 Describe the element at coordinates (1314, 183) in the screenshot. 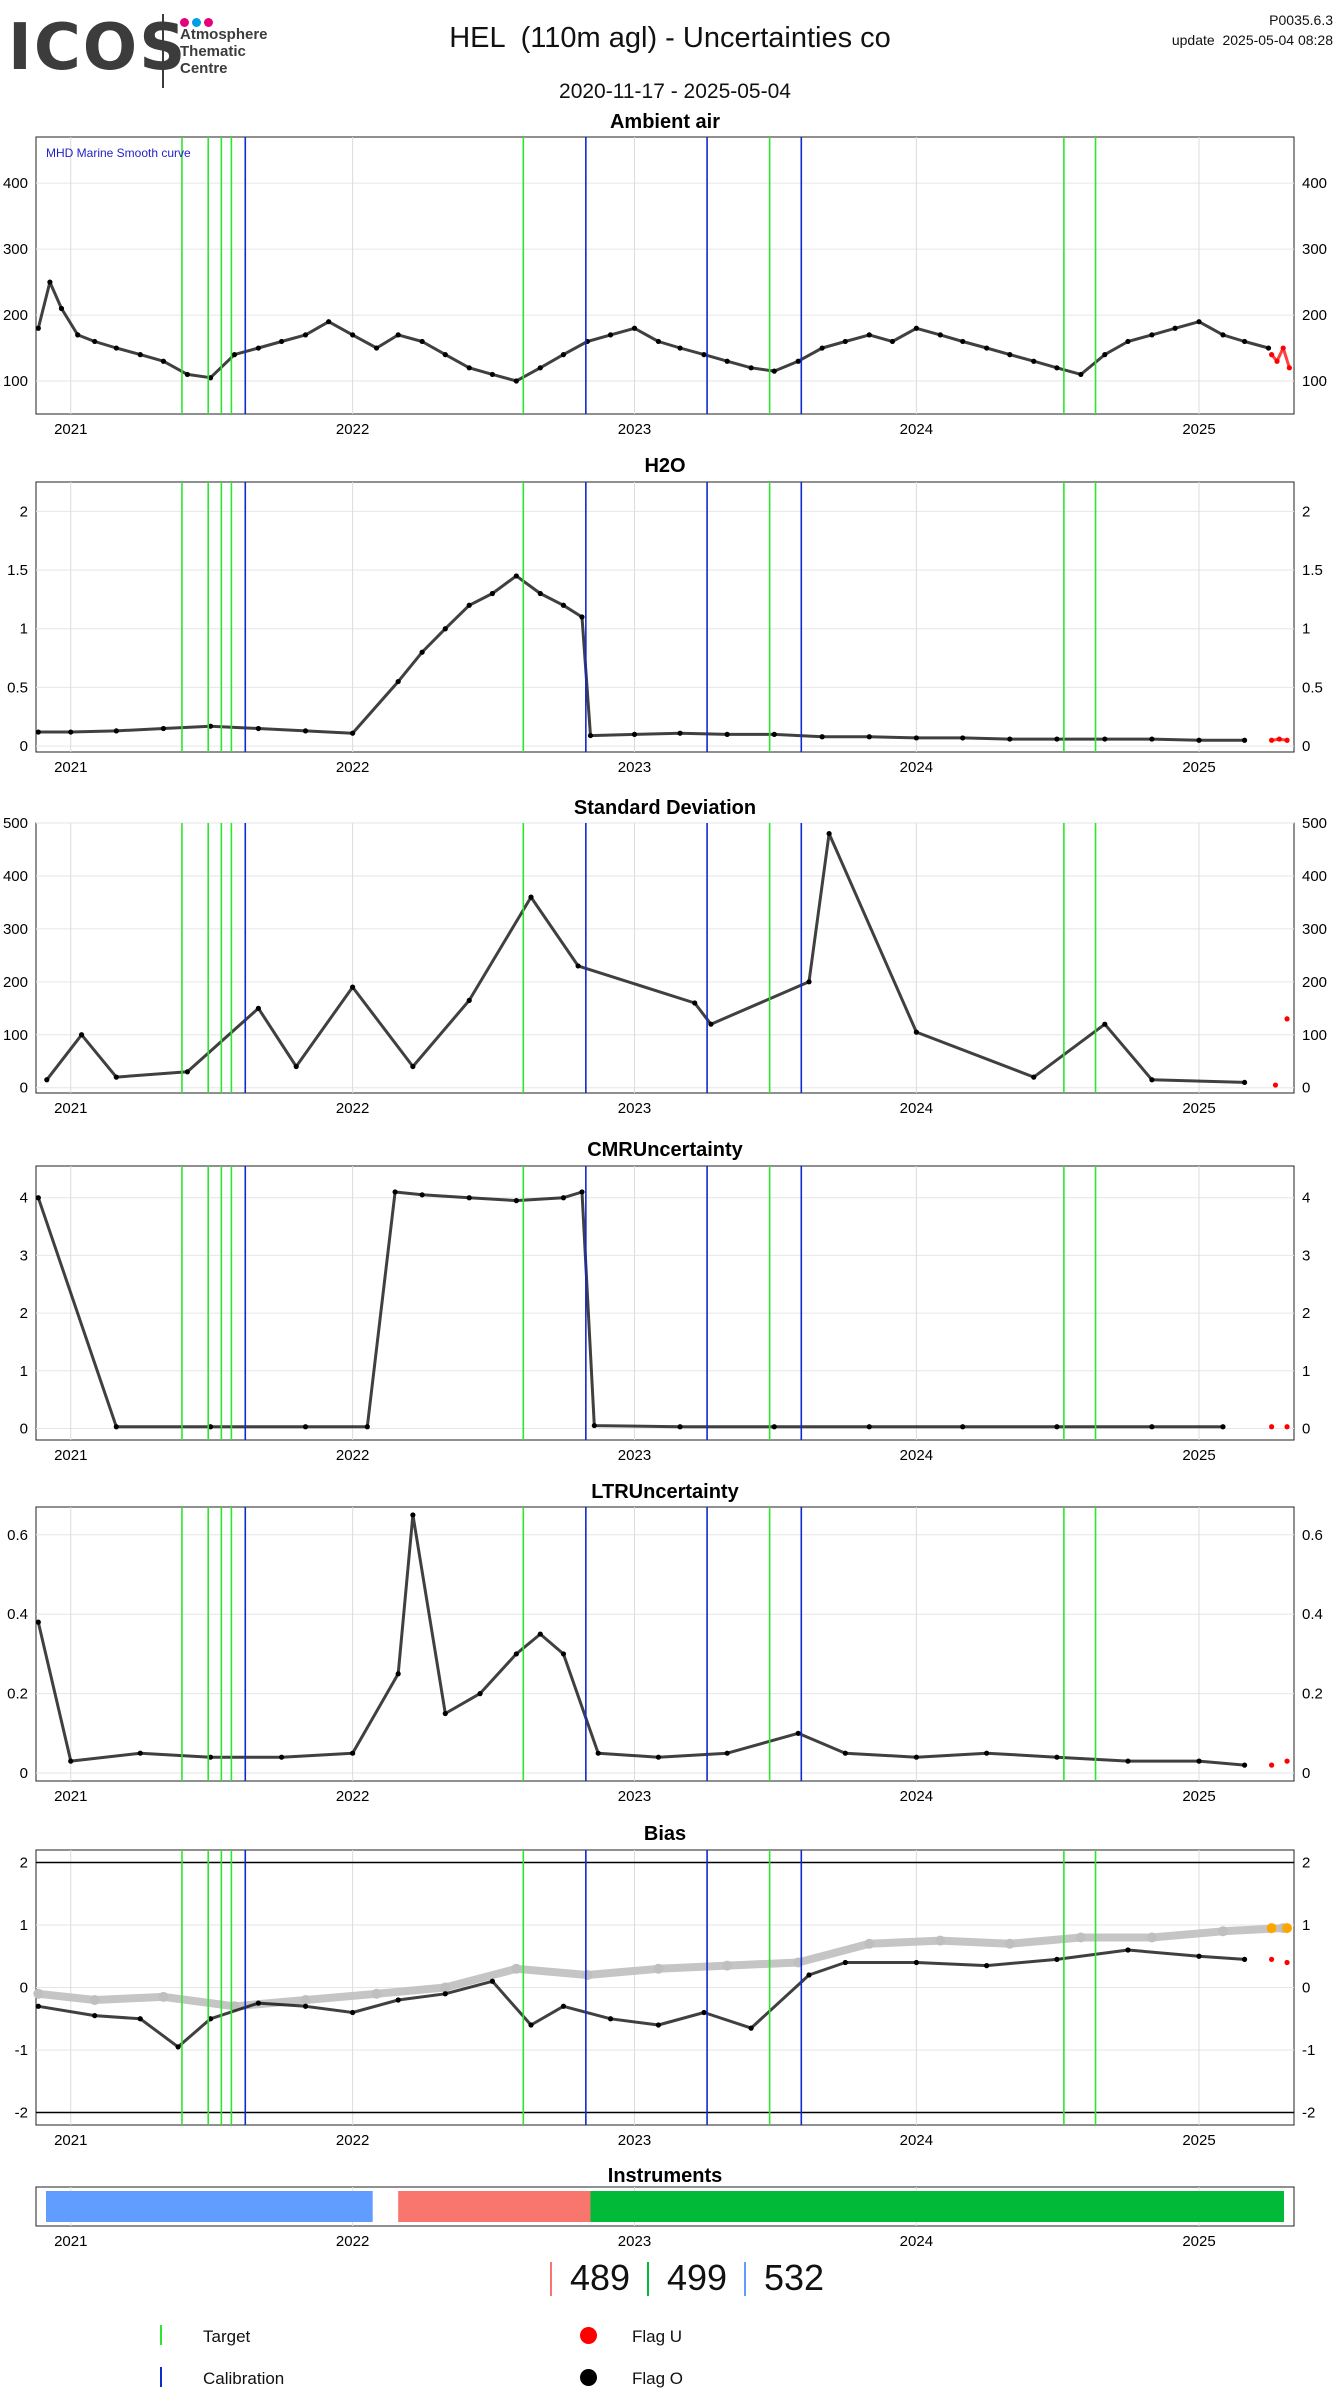

I see `y-tick-label-right: 400` at that location.